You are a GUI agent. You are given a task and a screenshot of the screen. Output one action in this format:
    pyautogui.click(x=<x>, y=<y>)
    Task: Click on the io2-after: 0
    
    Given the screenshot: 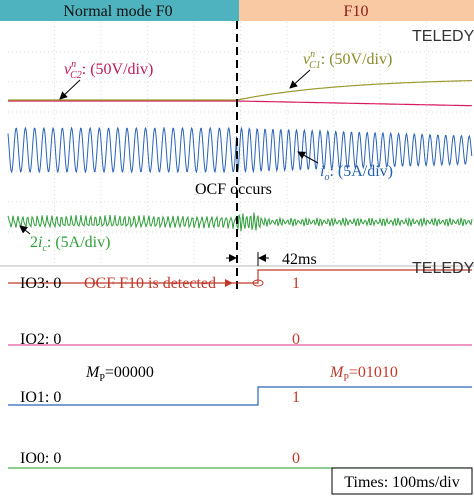 What is the action you would take?
    pyautogui.click(x=296, y=339)
    